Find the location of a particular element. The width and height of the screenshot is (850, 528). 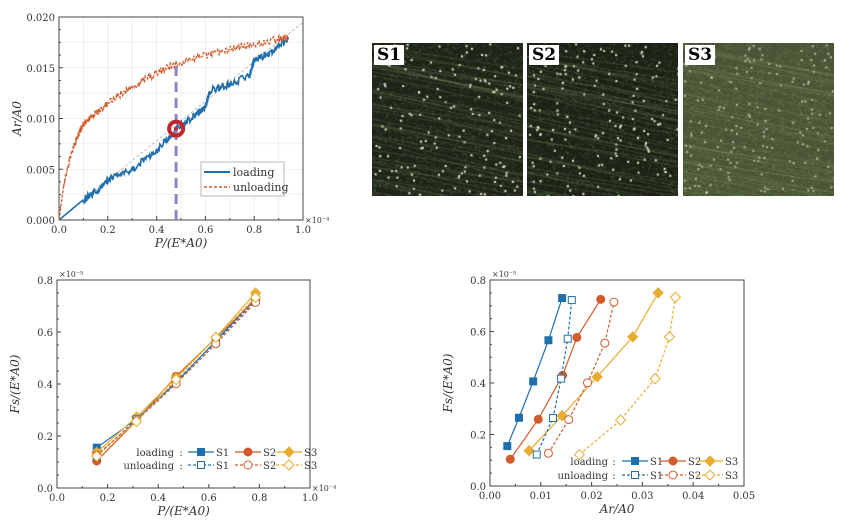

x-tick-label: 0.0 is located at coordinates (59, 230).